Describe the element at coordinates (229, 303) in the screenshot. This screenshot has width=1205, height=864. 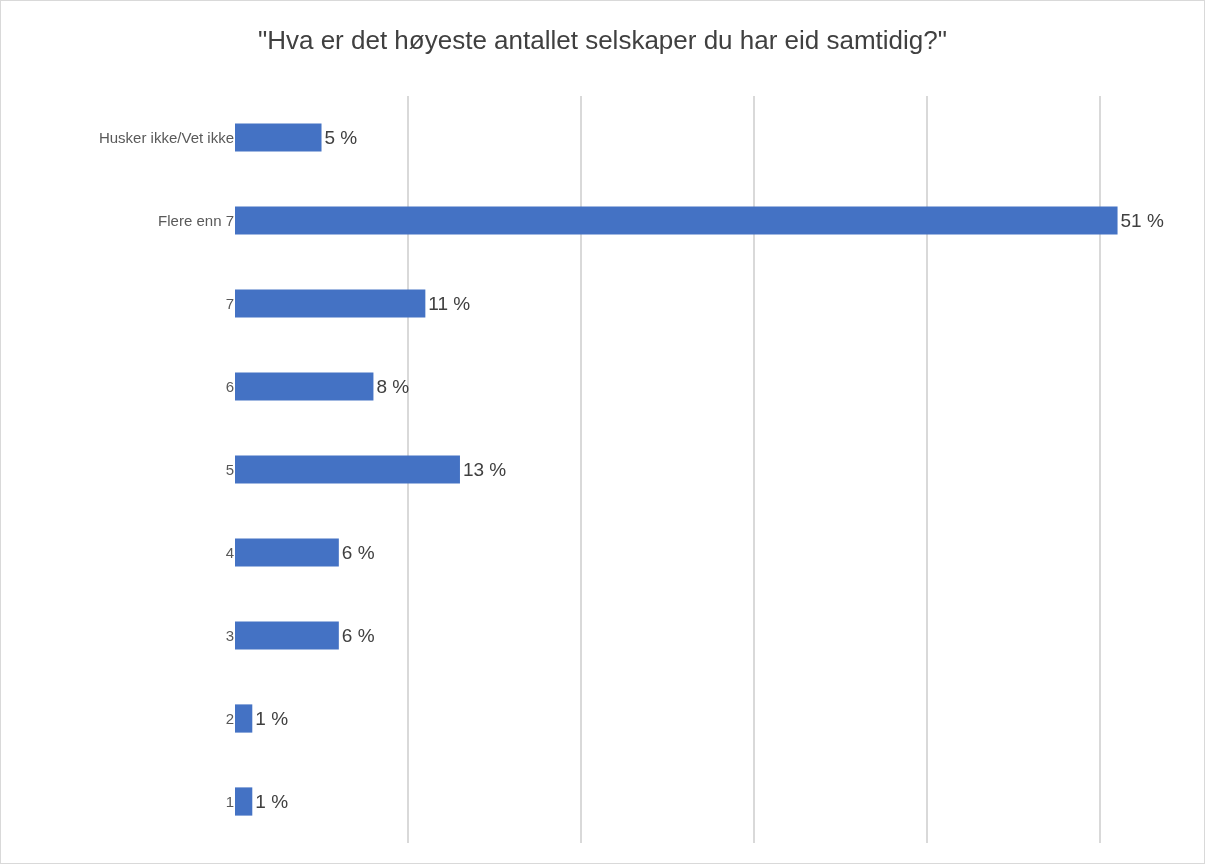
I see `y-tick-label: 7` at that location.